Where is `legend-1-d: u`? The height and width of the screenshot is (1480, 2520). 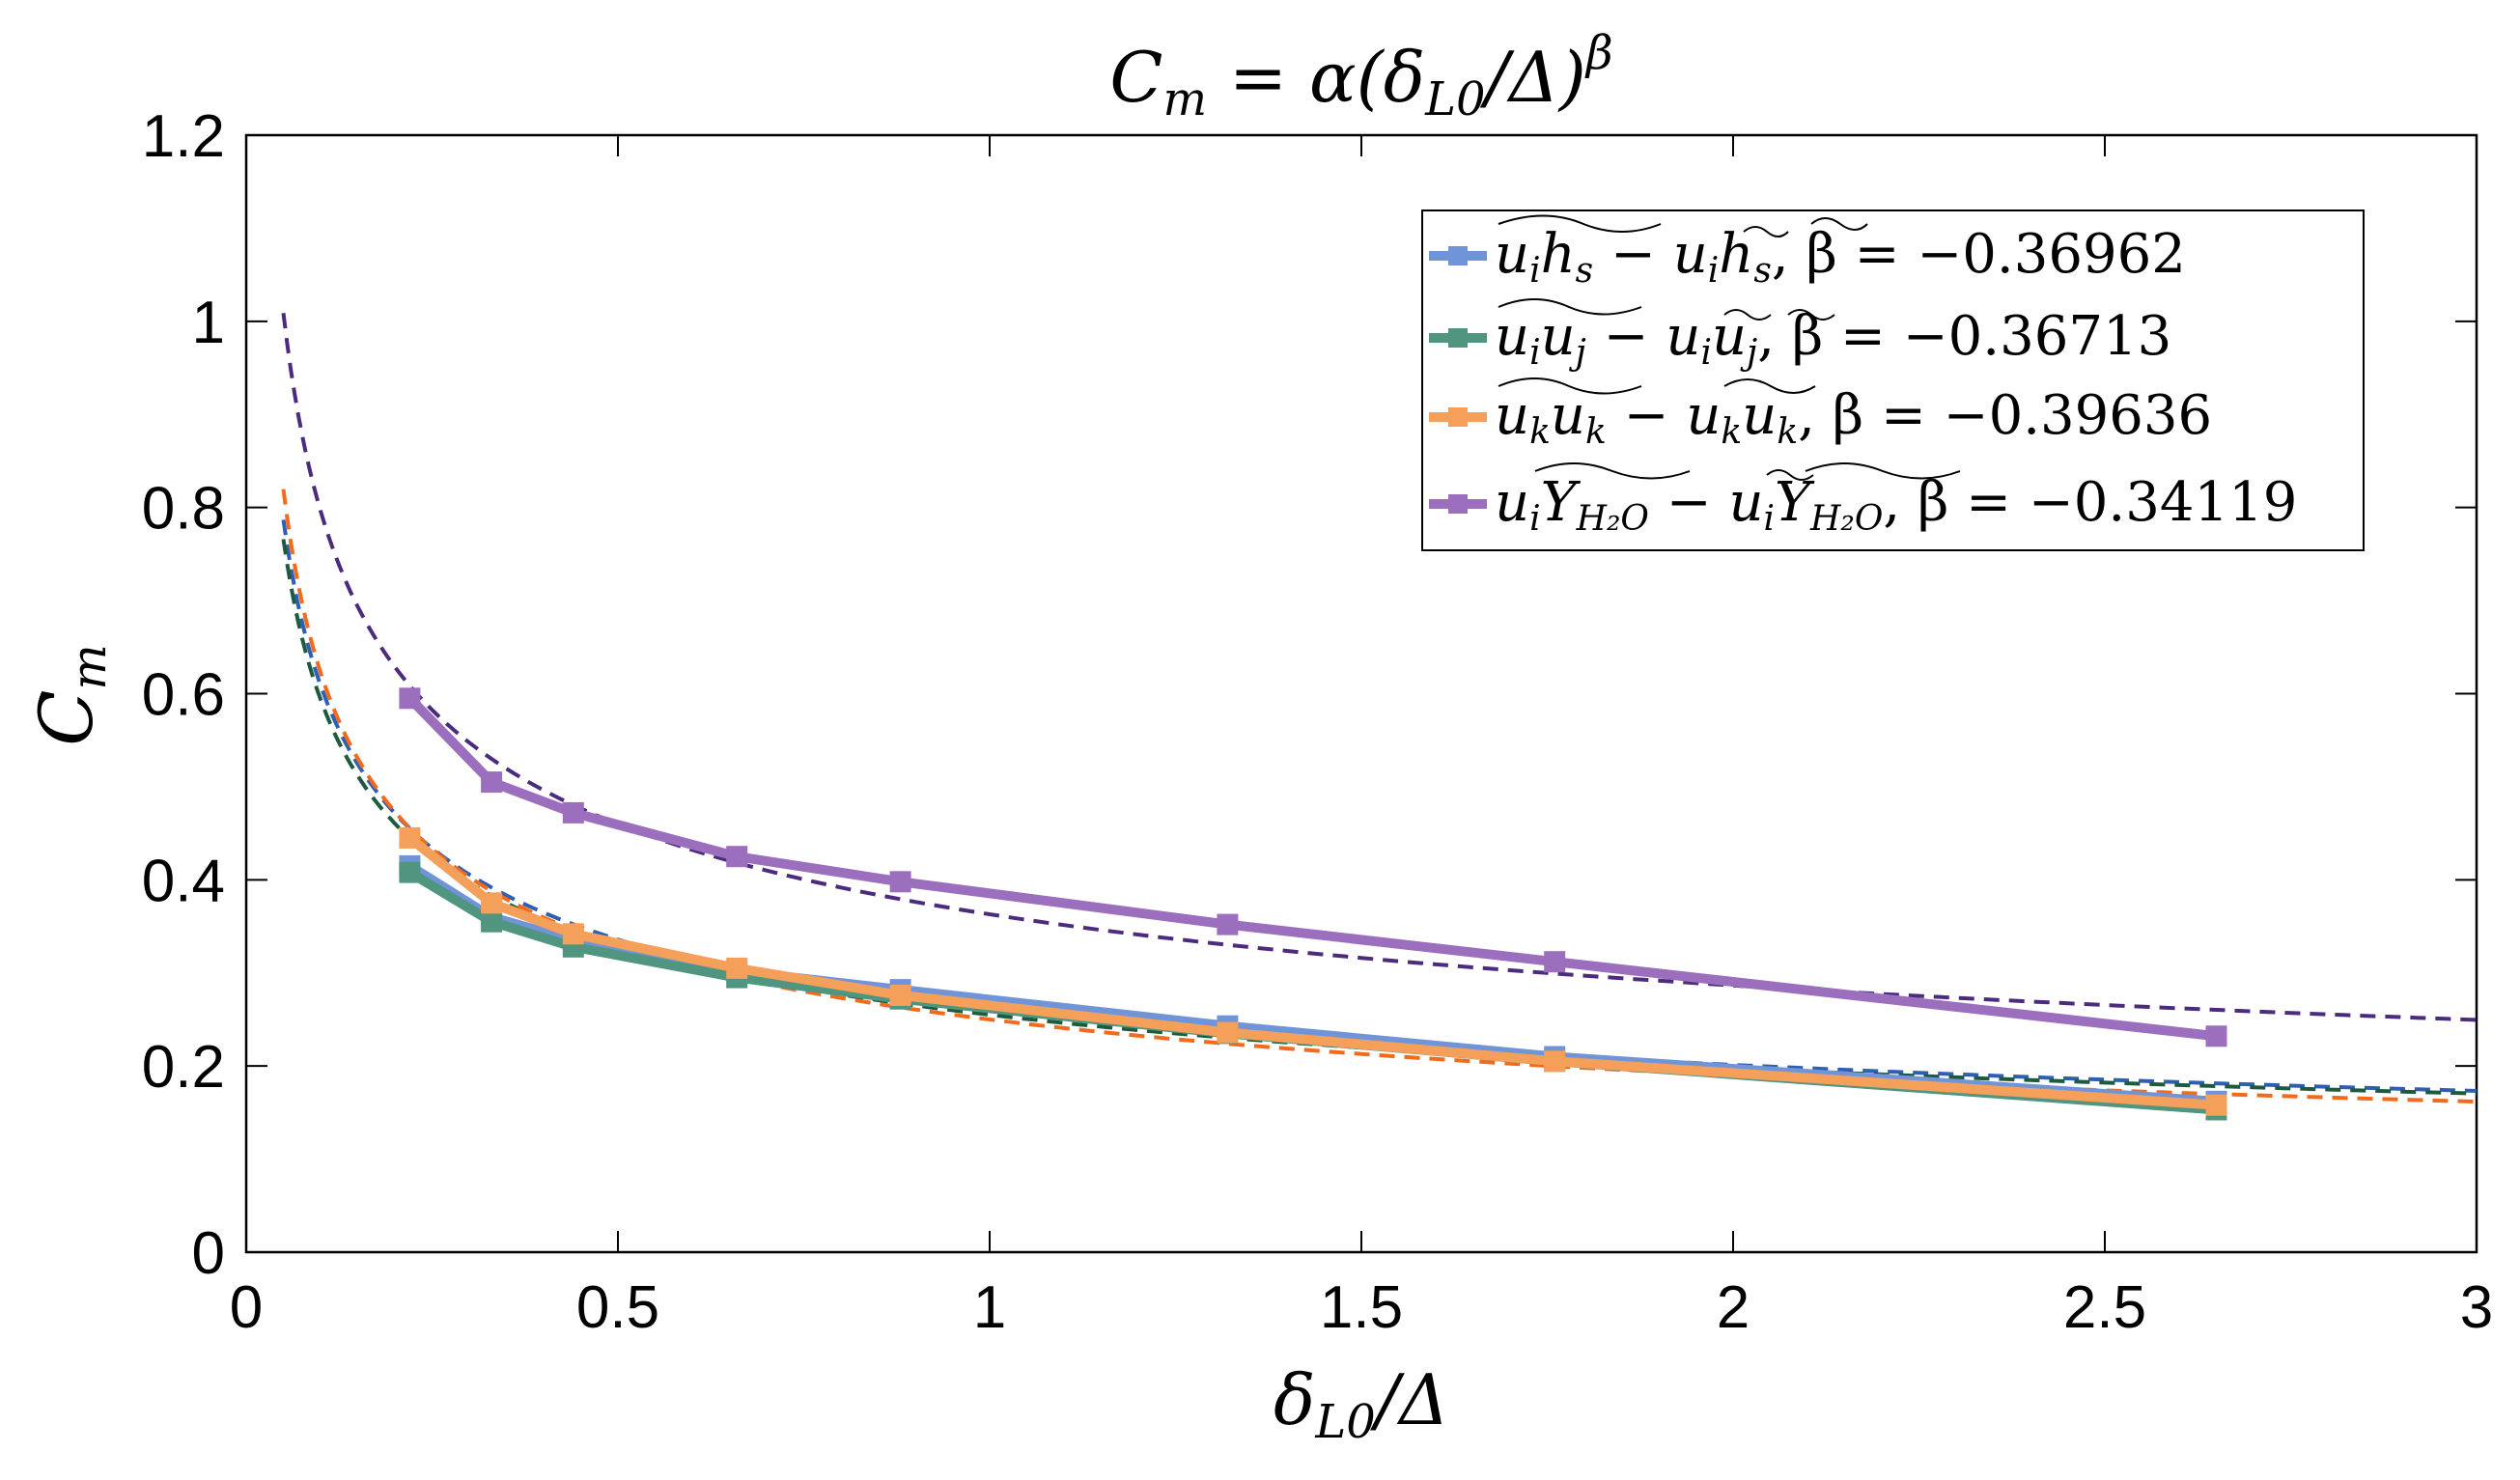 legend-1-d: u is located at coordinates (1730, 336).